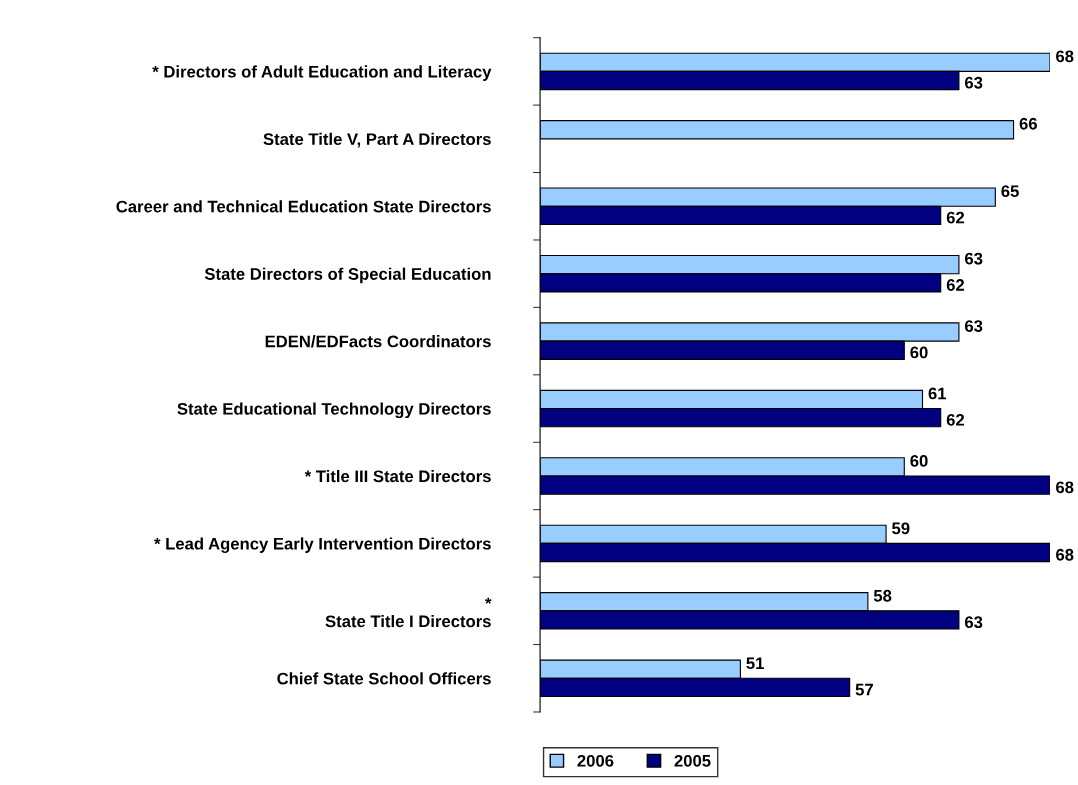 This screenshot has height=785, width=1078. What do you see at coordinates (595, 760) in the screenshot?
I see `legend-label: 2006` at bounding box center [595, 760].